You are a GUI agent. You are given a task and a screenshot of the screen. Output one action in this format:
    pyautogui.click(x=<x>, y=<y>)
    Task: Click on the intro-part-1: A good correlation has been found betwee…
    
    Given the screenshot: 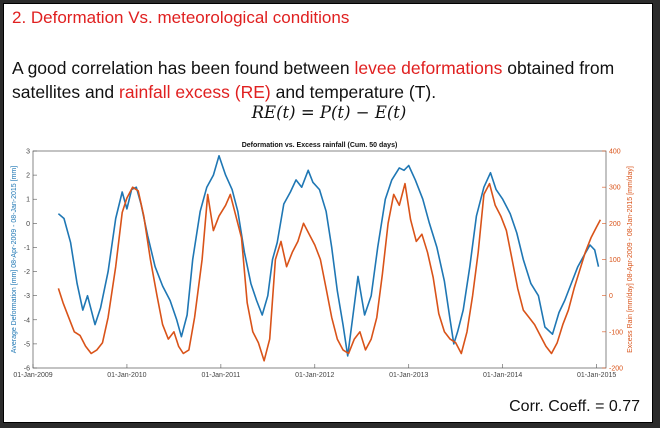 What is the action you would take?
    pyautogui.click(x=183, y=68)
    